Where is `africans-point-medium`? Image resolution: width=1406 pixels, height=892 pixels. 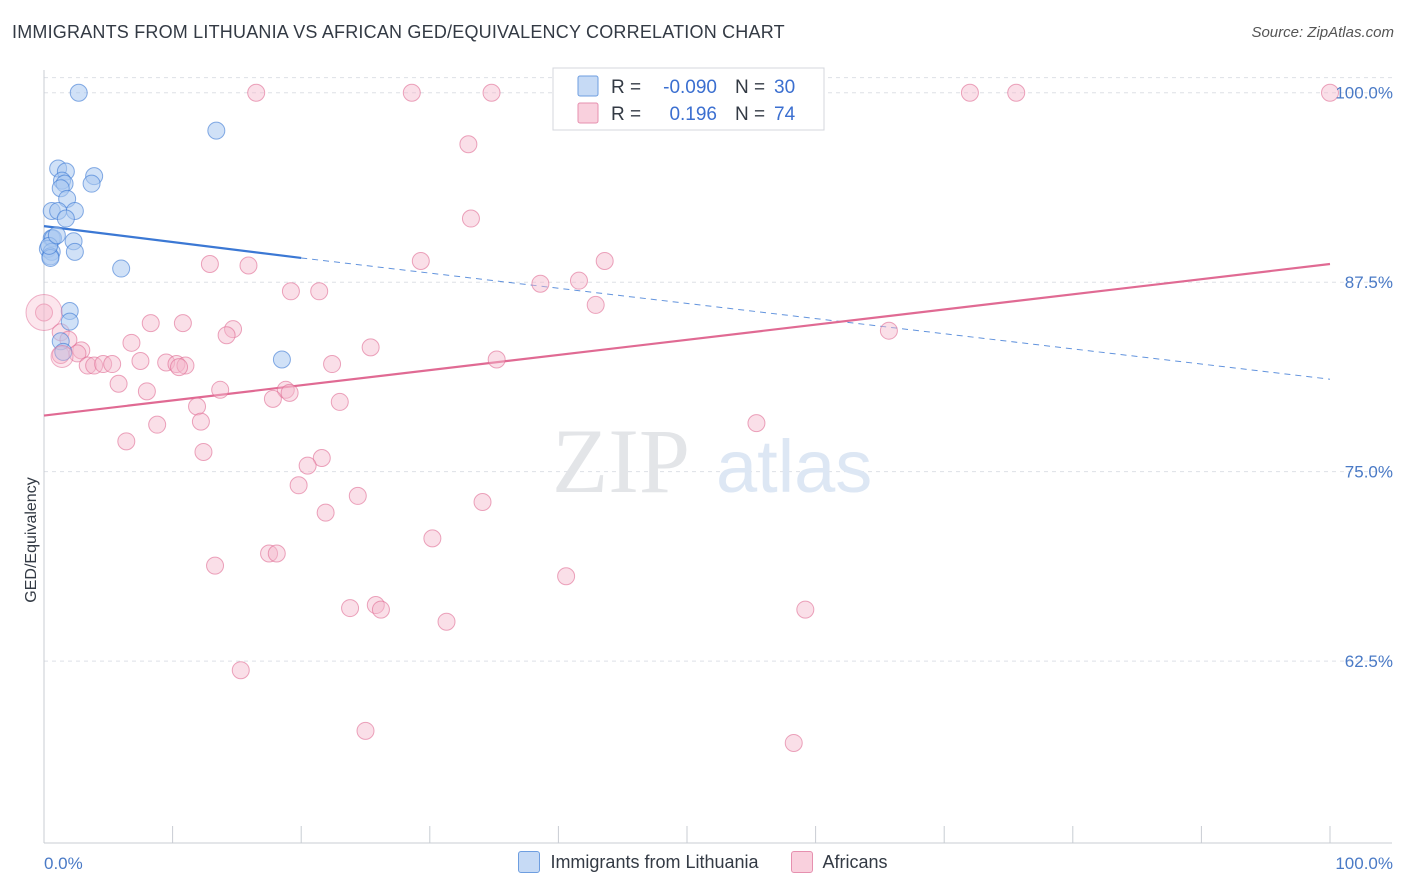 africans-point-medium is located at coordinates (62, 356).